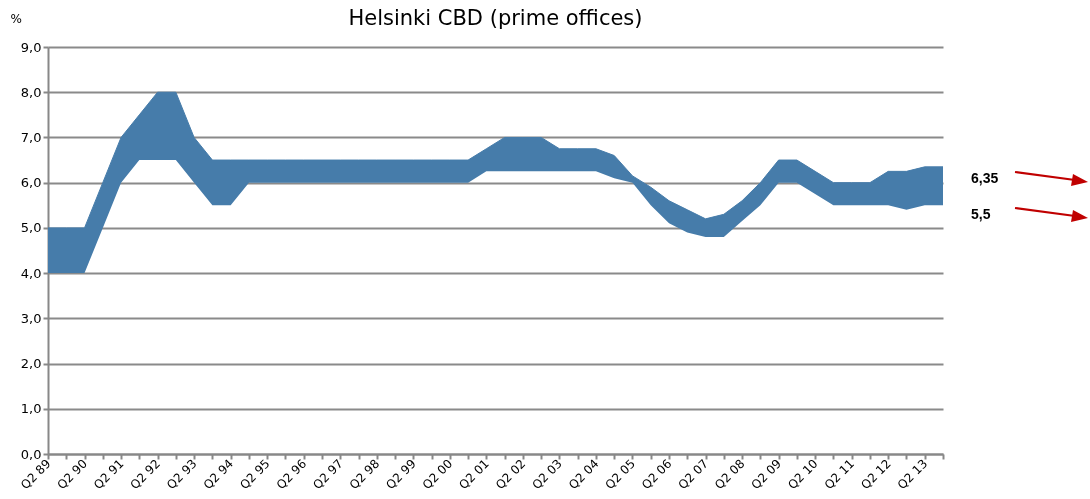 Image resolution: width=1090 pixels, height=499 pixels. Describe the element at coordinates (364, 474) in the screenshot. I see `x-tick-label: Q2 98` at that location.